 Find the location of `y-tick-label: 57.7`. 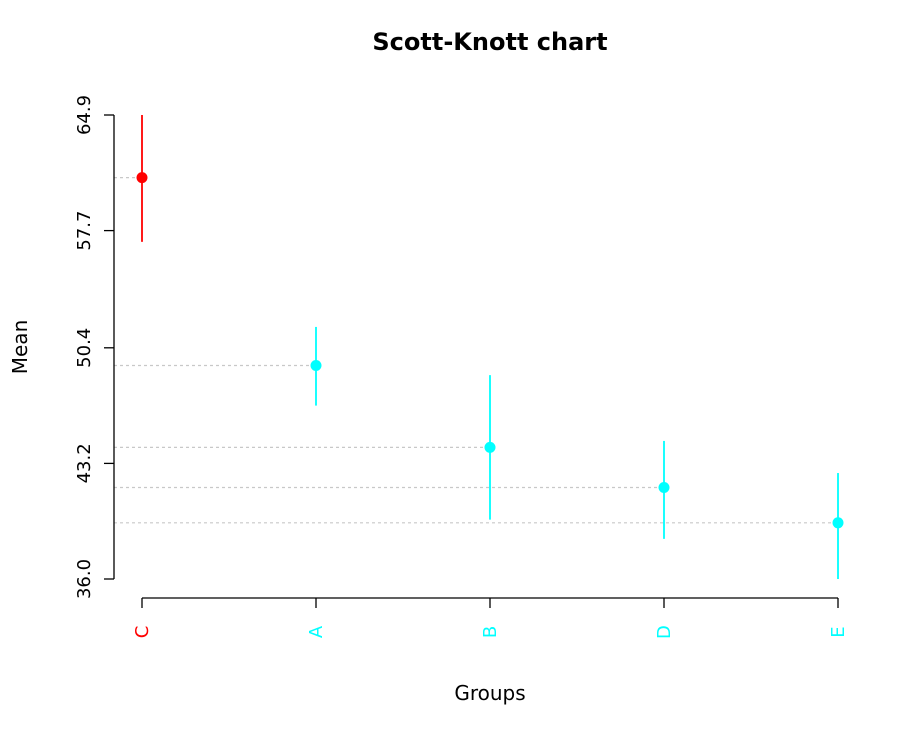

y-tick-label: 57.7 is located at coordinates (84, 231).